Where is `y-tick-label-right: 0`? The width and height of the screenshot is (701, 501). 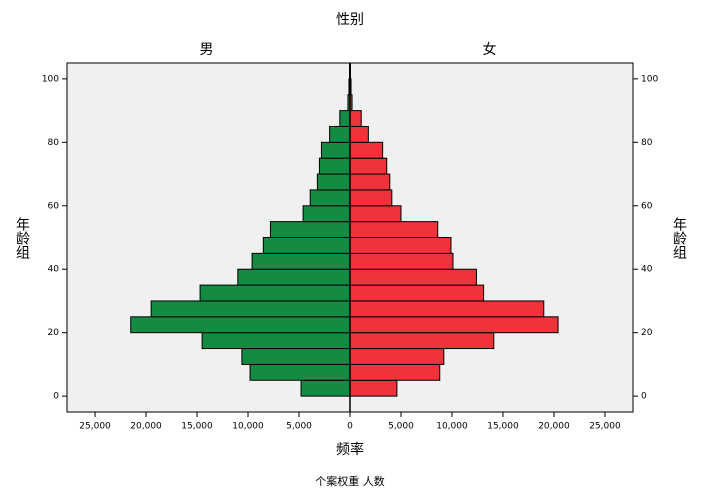 y-tick-label-right: 0 is located at coordinates (644, 397).